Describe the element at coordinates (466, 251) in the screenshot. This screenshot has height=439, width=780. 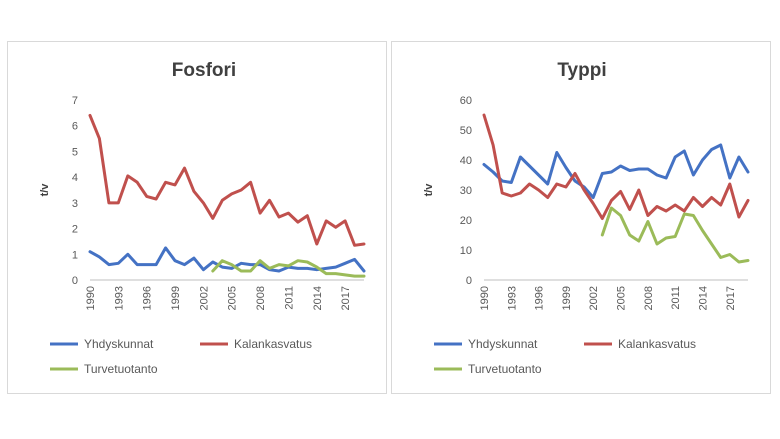
I see `typpi-ytick-label: 10` at that location.